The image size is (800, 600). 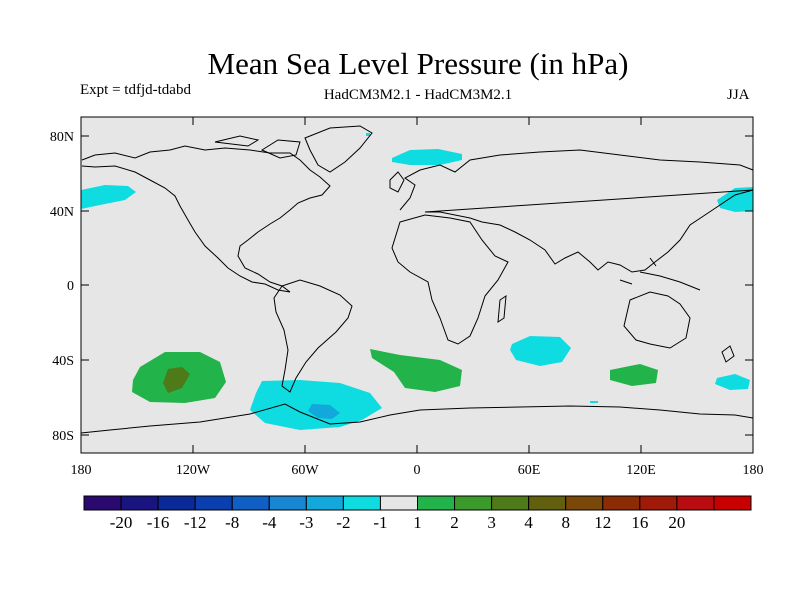 I want to click on lon-label-60e: 60E, so click(x=529, y=470).